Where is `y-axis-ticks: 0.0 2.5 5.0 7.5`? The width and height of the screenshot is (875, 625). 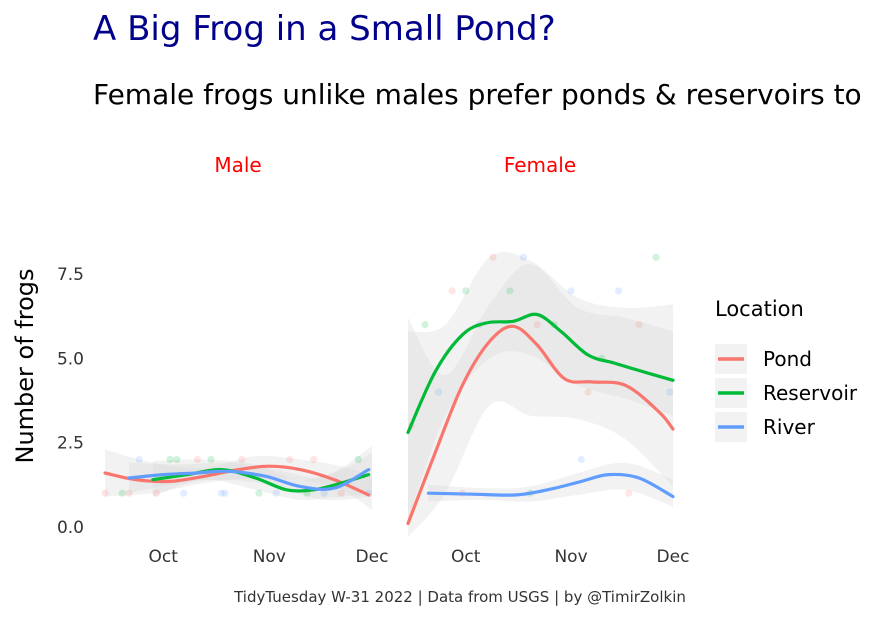 y-axis-ticks: 0.0 2.5 5.0 7.5 is located at coordinates (70, 401).